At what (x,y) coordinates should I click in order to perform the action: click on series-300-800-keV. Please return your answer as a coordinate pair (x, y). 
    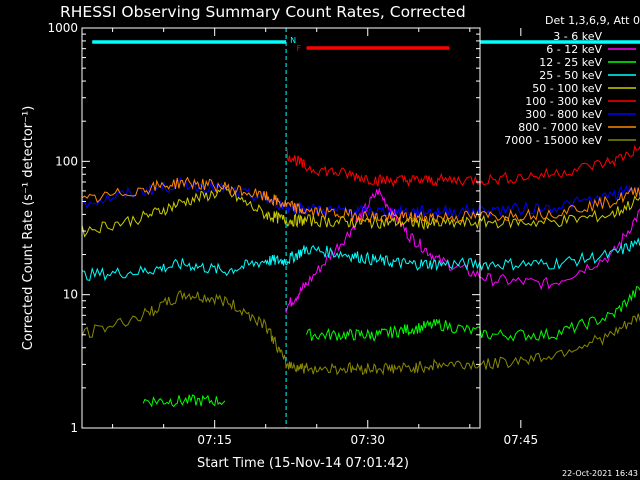
    Looking at the image, I should click on (360, 198).